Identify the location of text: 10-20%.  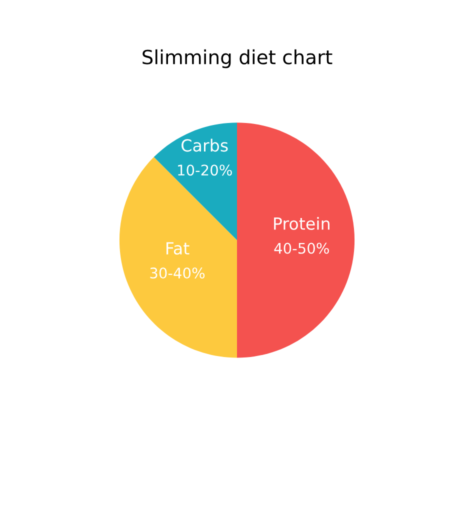
(205, 170).